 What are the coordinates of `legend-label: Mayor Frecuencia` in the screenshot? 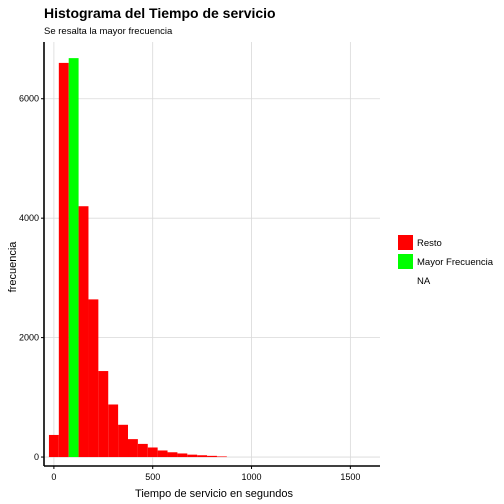 It's located at (455, 262).